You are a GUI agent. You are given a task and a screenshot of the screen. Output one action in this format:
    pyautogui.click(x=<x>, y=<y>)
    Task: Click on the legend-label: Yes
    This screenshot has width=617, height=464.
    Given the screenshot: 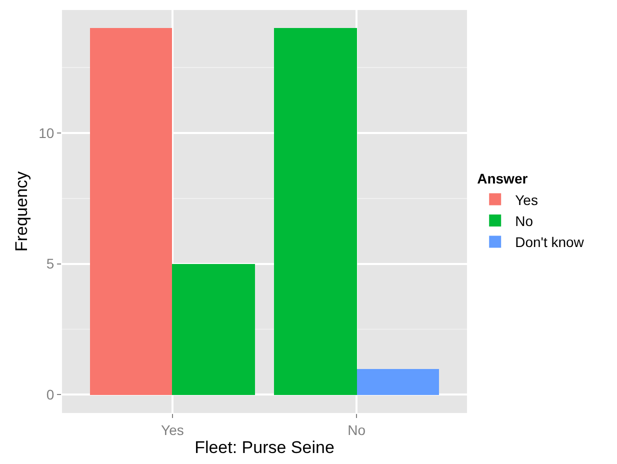 What is the action you would take?
    pyautogui.click(x=526, y=200)
    